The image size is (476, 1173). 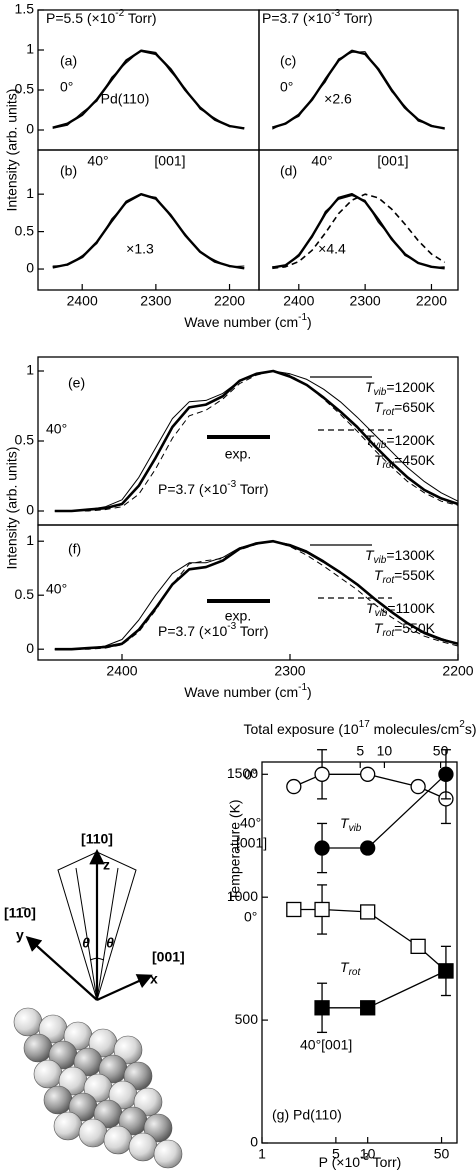 I want to click on y-tick-label: 1000, so click(x=242, y=896).